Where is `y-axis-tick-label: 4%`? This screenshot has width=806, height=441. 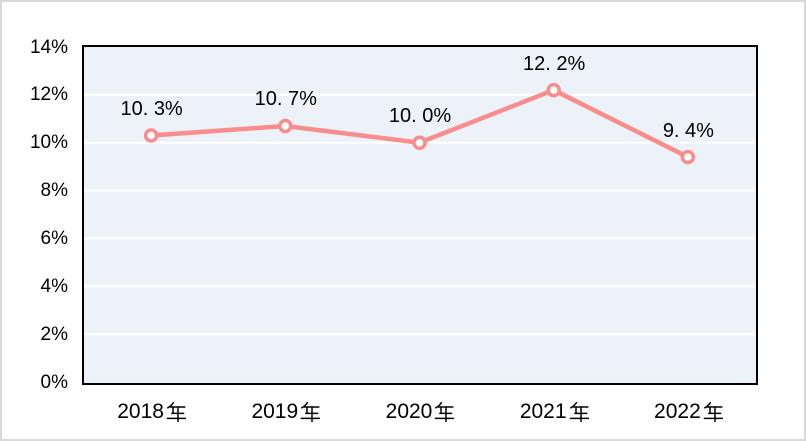 y-axis-tick-label: 4% is located at coordinates (54, 286).